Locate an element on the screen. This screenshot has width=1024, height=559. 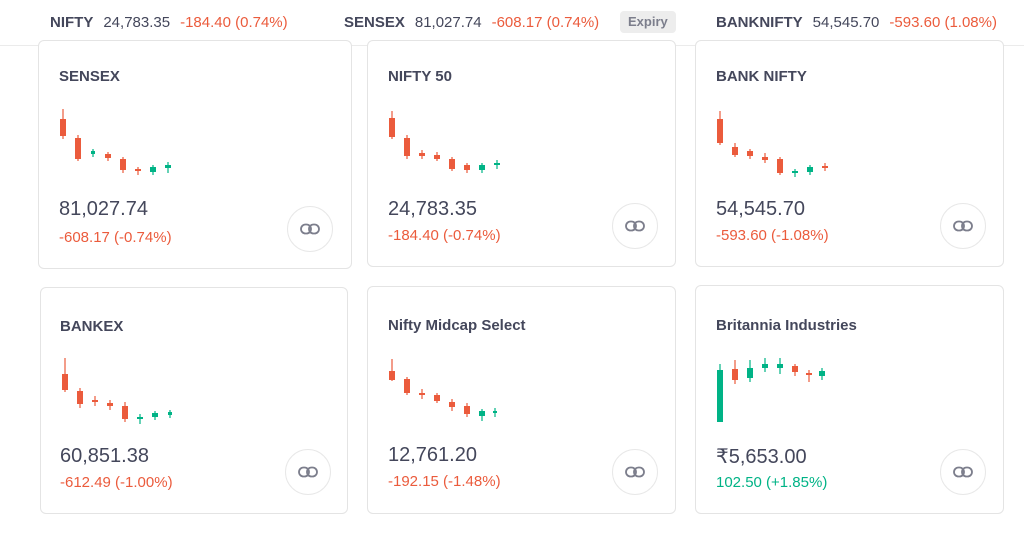
ticker-change: -593.60 (1.08%) is located at coordinates (943, 22).